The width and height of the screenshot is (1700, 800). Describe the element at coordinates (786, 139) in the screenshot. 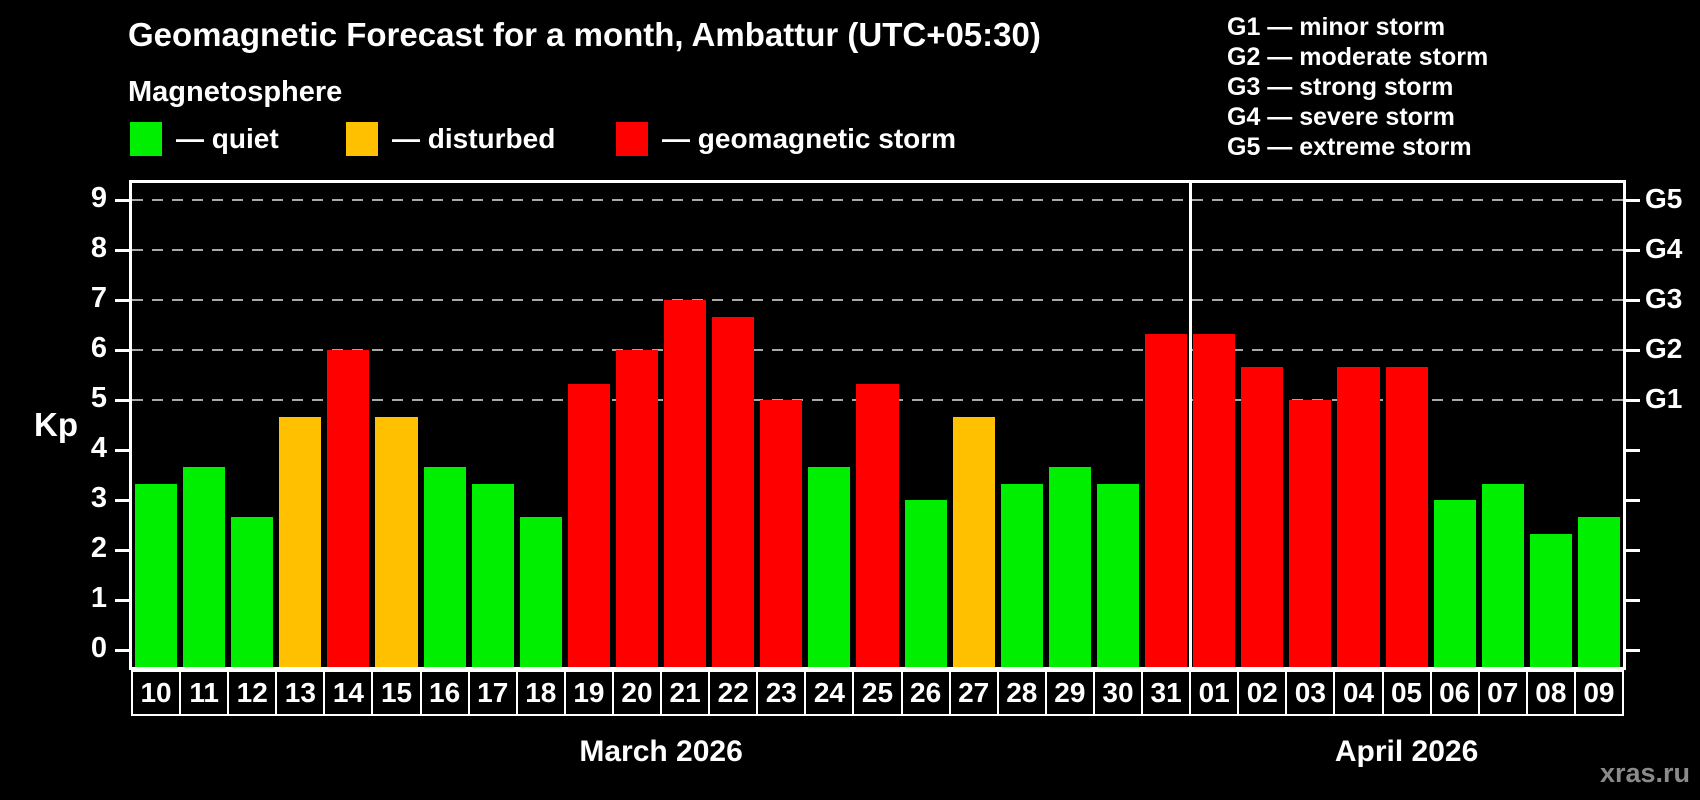

I see `legend-item-storm: — geomagnetic storm` at that location.